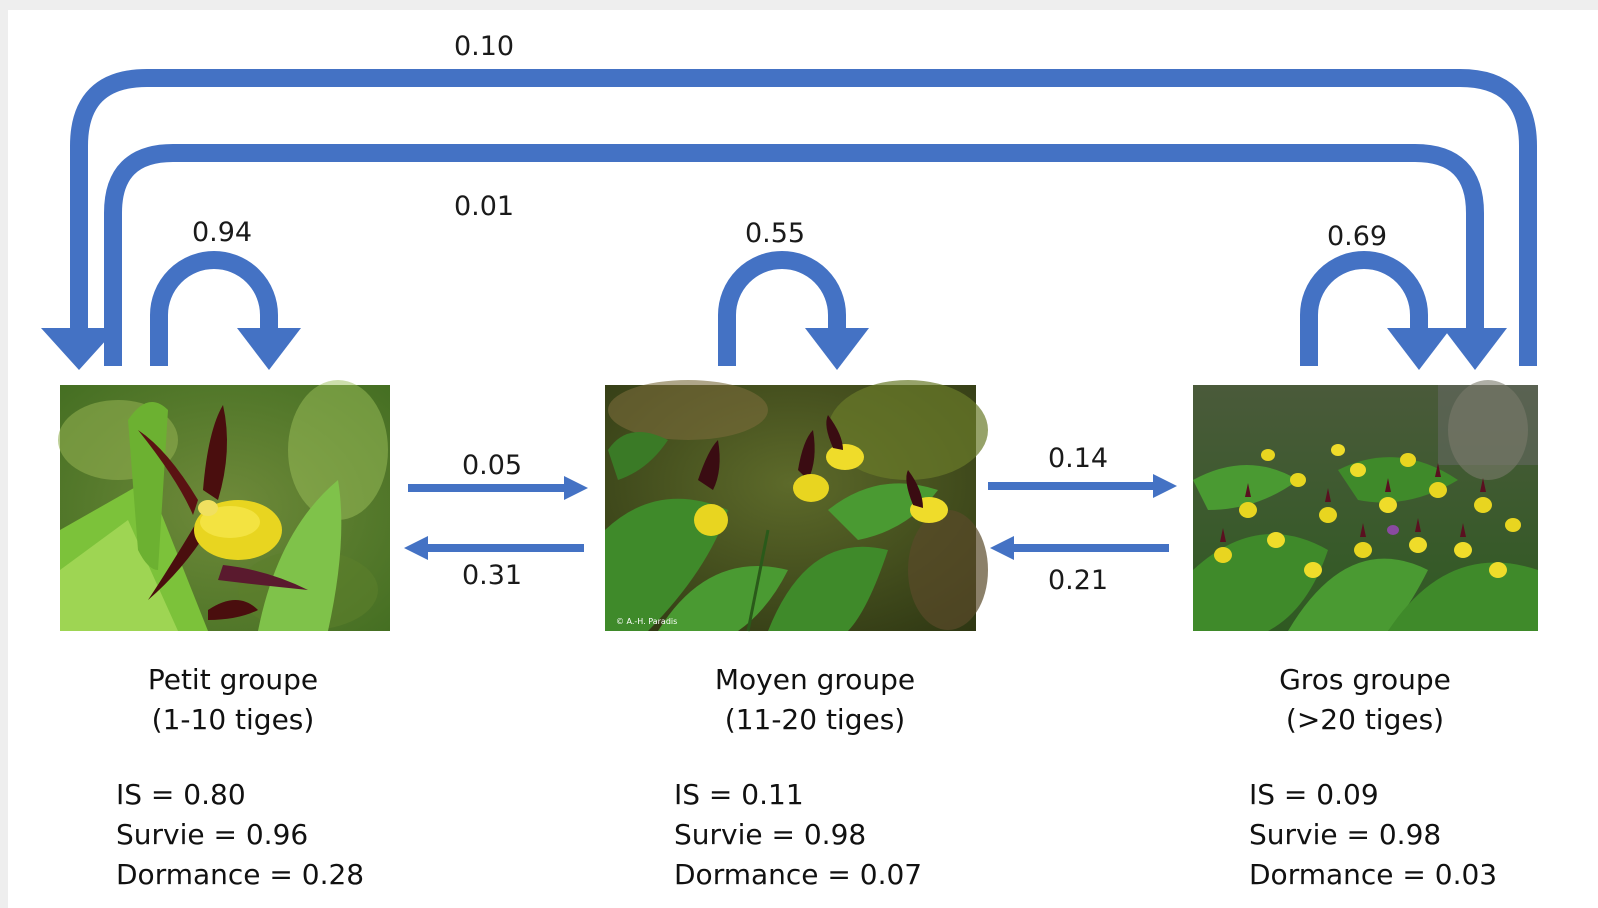 The width and height of the screenshot is (1598, 908). I want to click on label-large-stay: 0.69, so click(1357, 236).